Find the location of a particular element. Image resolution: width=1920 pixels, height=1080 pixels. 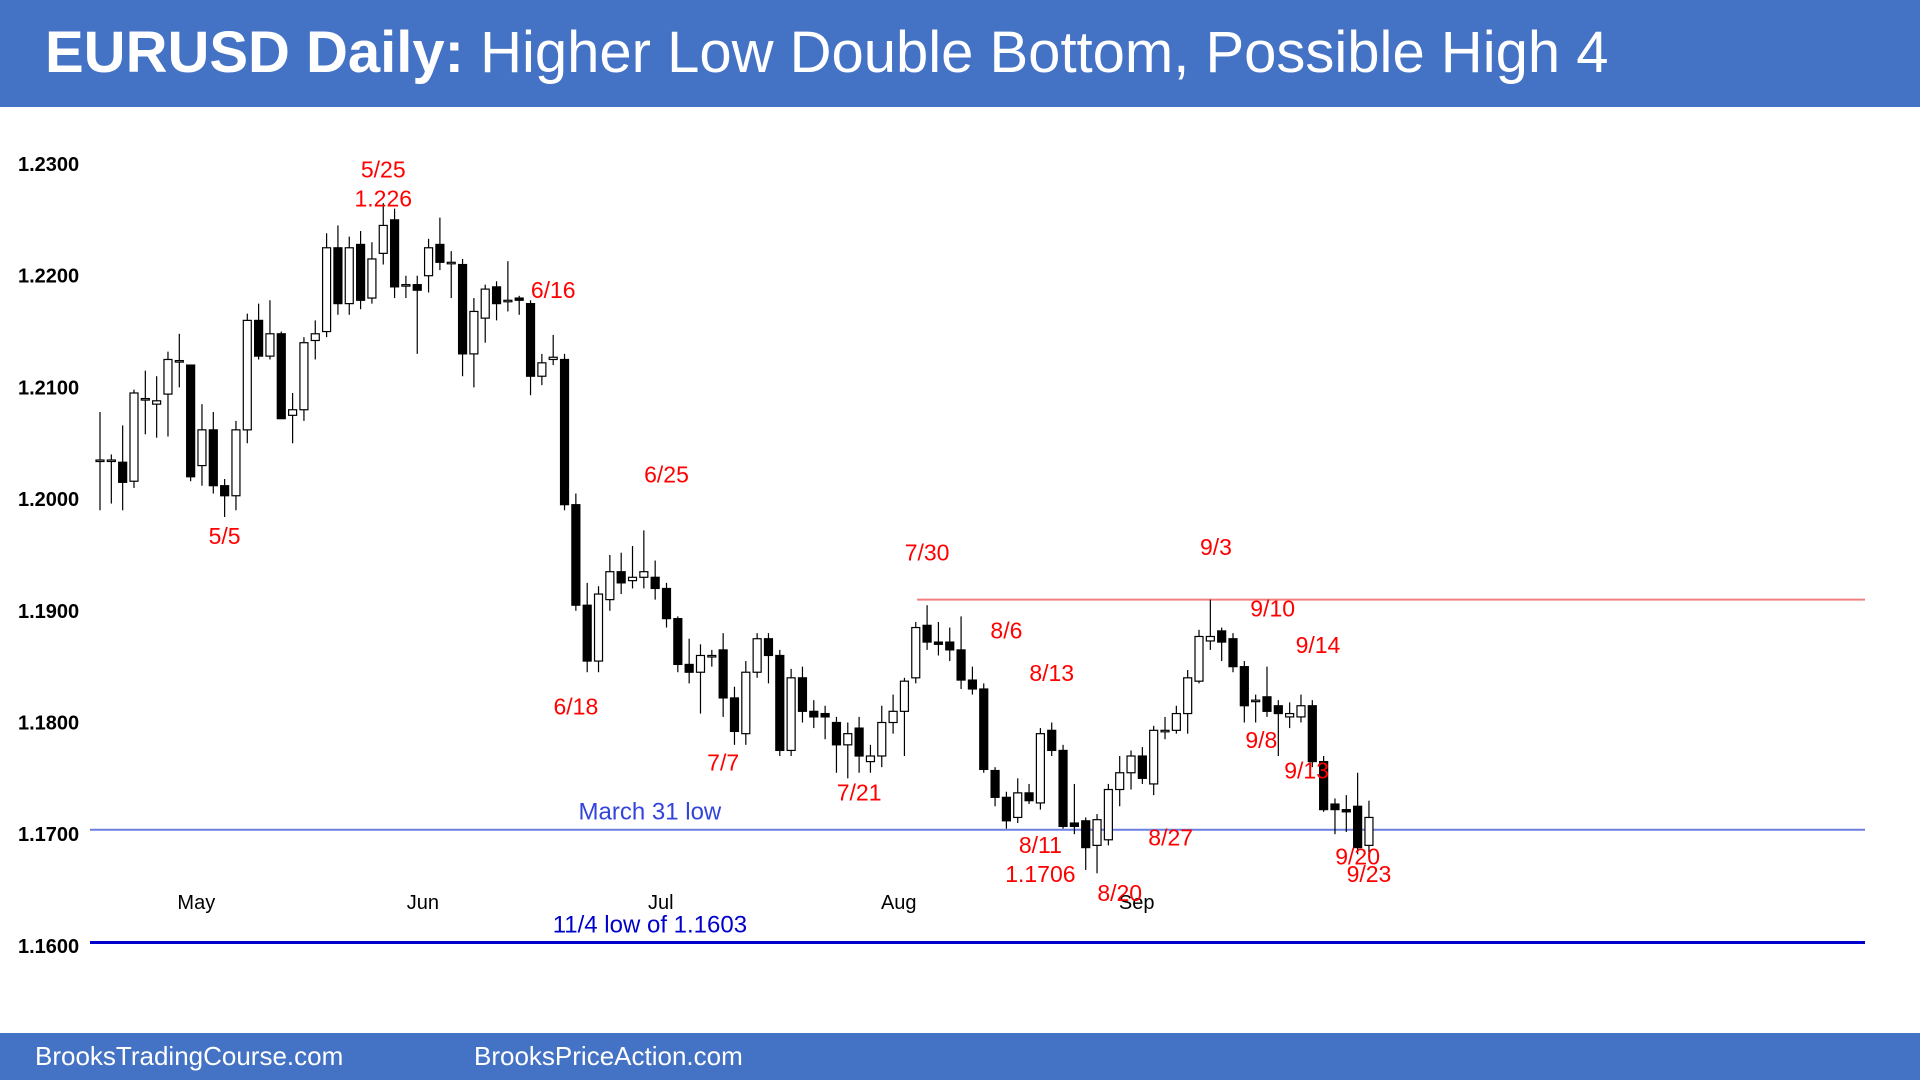

y-tick-label: 1.2100 is located at coordinates (48, 388).